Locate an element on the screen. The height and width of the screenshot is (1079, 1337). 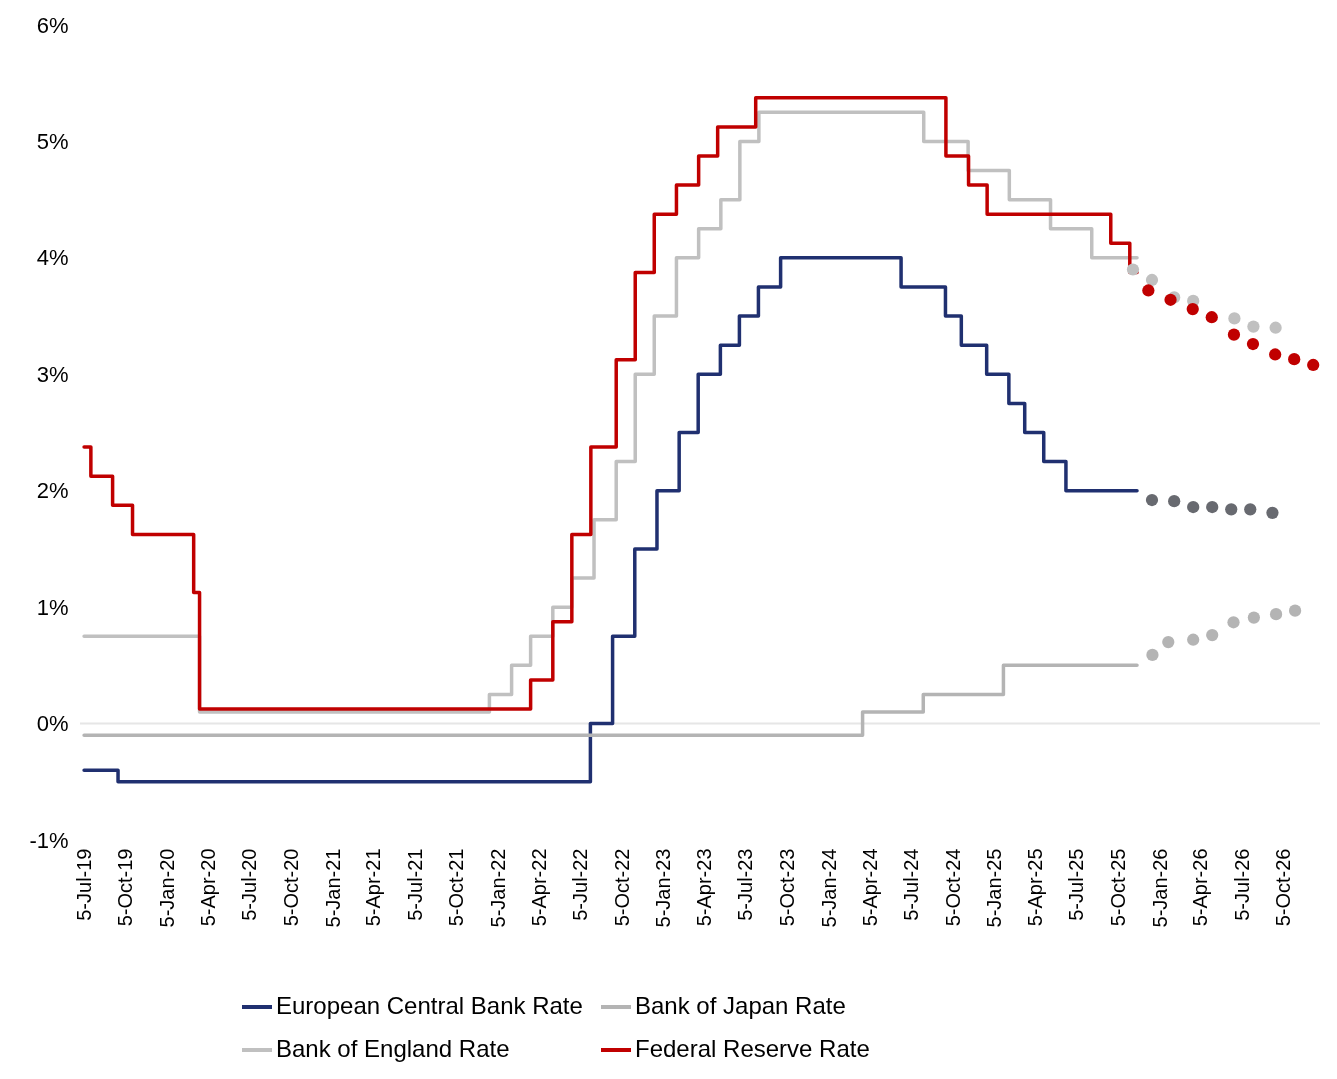
x-tick-label: 5-Jan-26 is located at coordinates (1159, 888).